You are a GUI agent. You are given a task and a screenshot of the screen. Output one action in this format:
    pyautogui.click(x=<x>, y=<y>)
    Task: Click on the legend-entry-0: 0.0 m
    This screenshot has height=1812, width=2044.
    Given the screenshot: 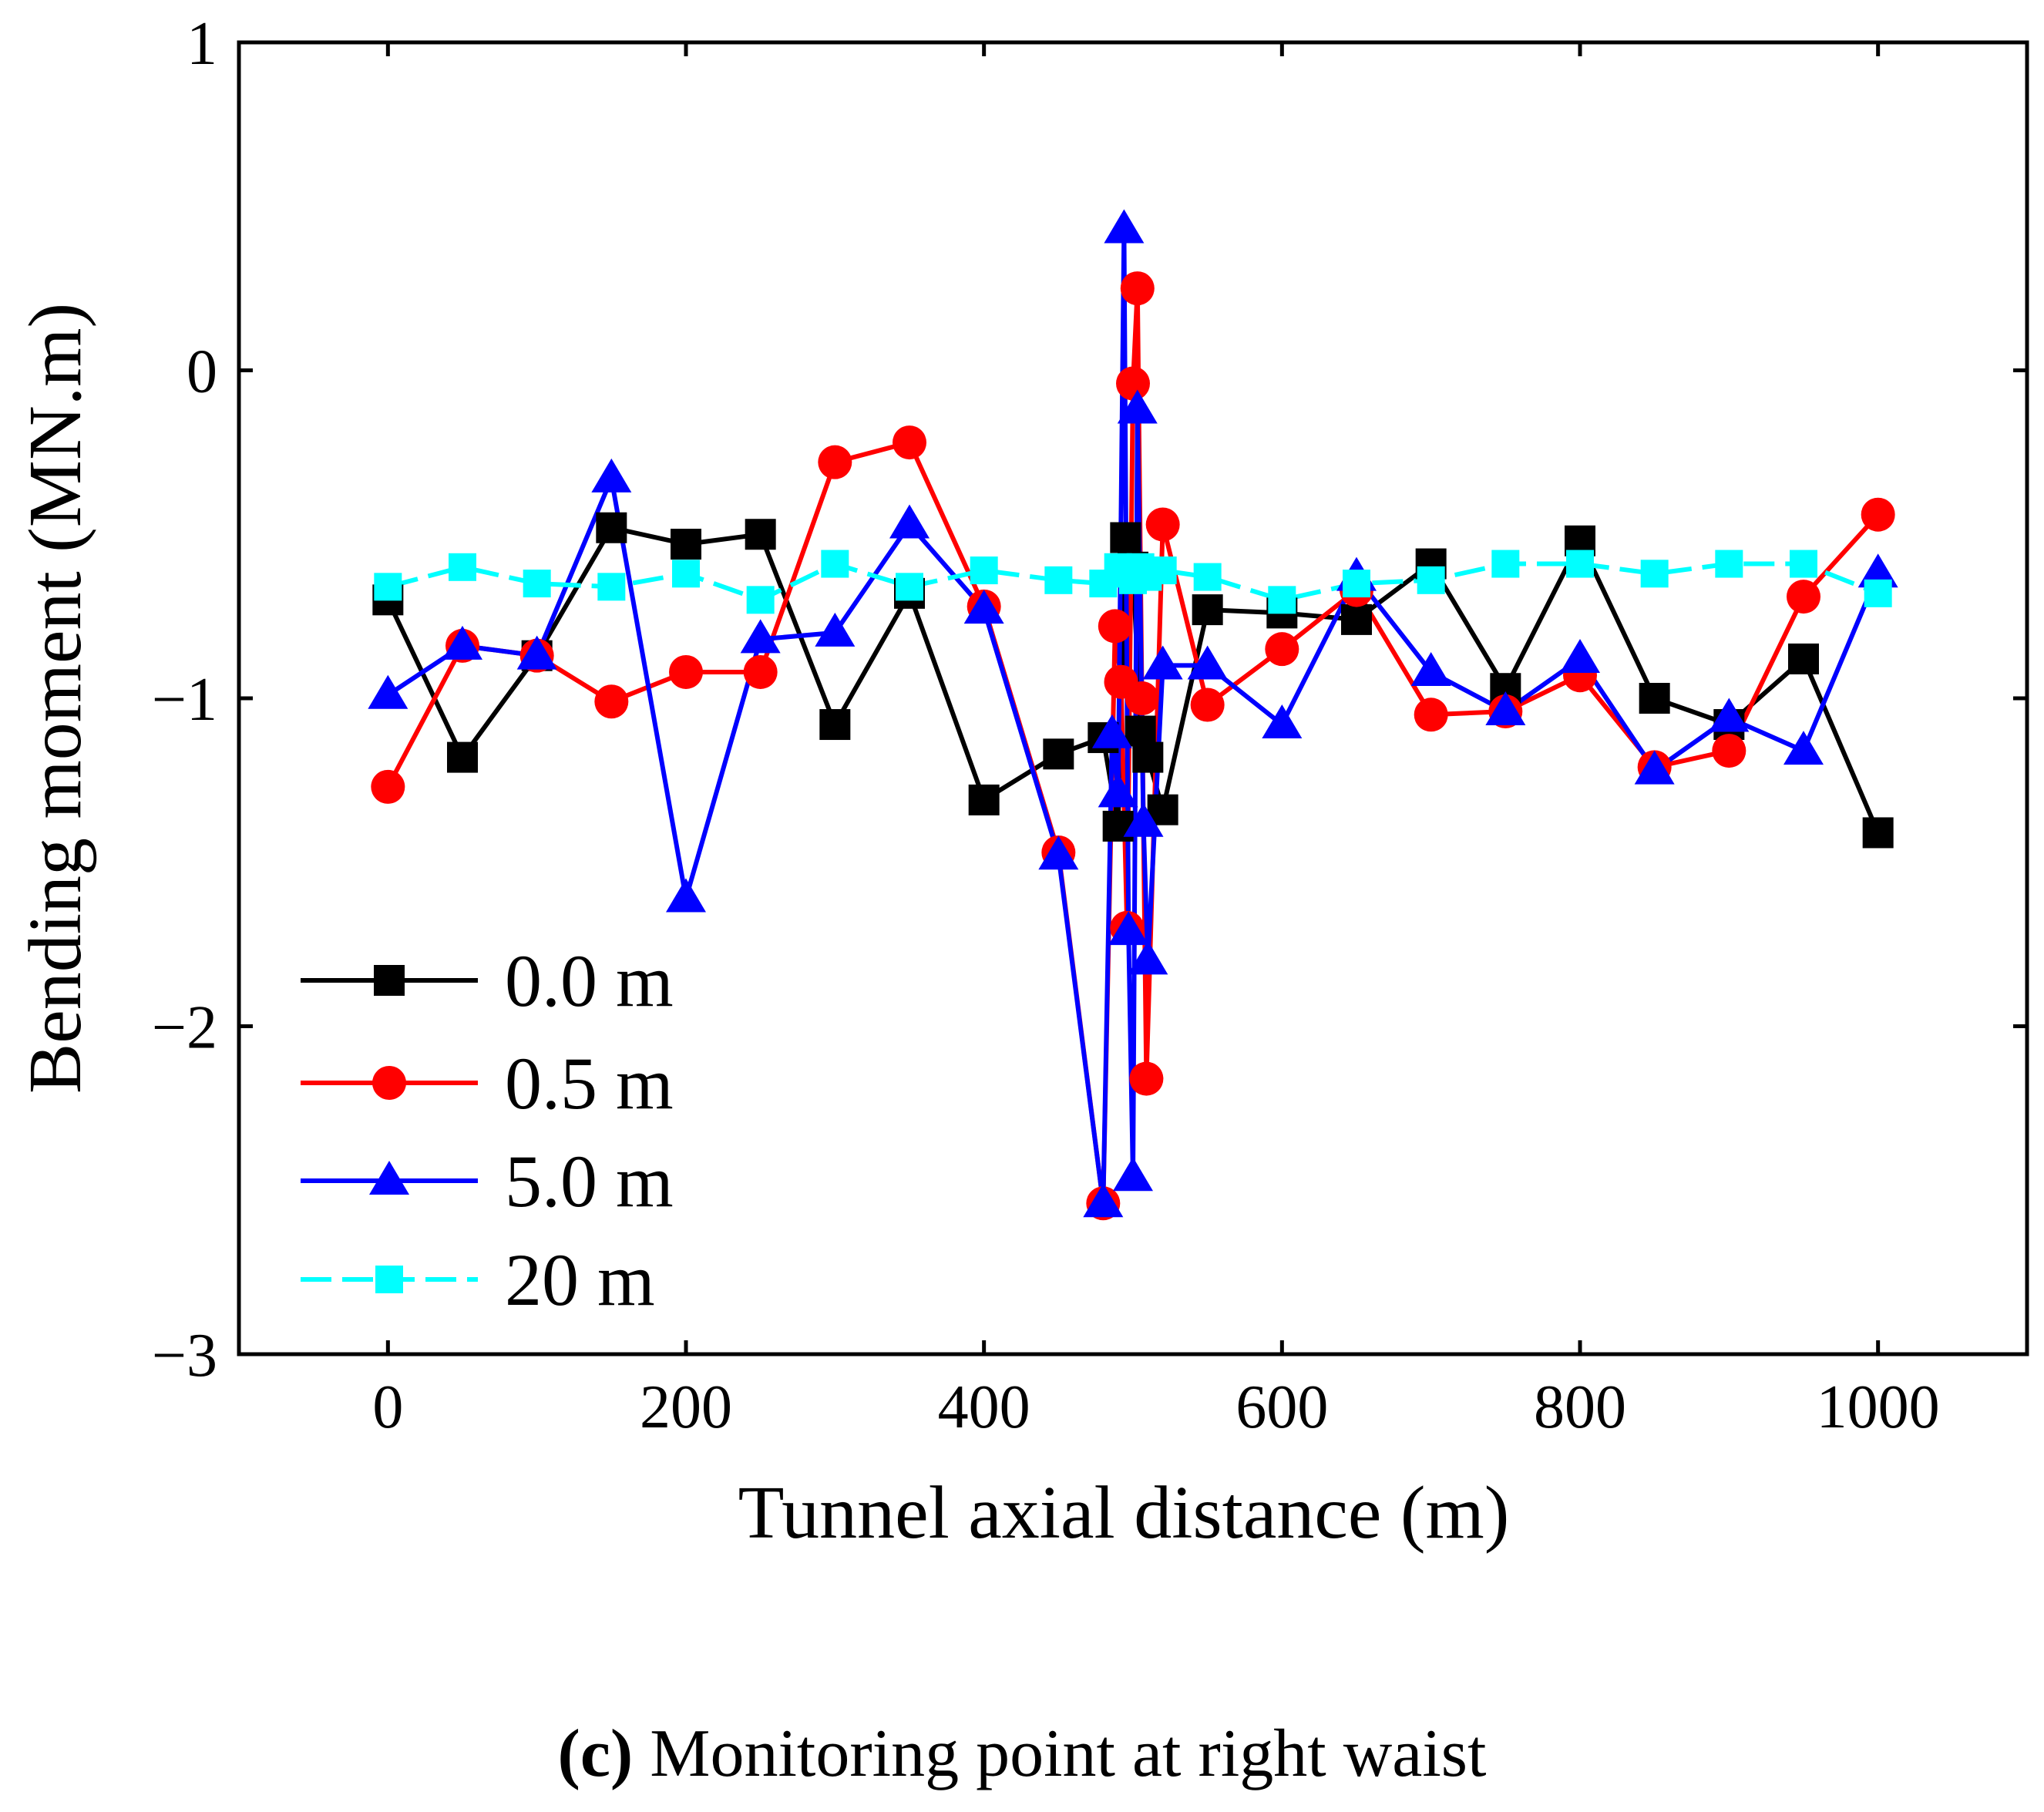 What is the action you would take?
    pyautogui.click(x=487, y=981)
    